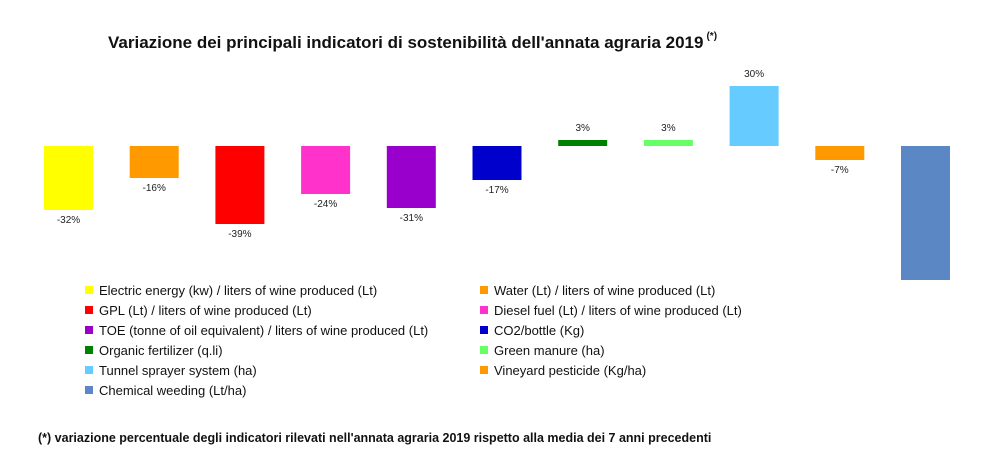 The width and height of the screenshot is (1004, 466). What do you see at coordinates (582, 128) in the screenshot?
I see `value-label-6: 3%` at bounding box center [582, 128].